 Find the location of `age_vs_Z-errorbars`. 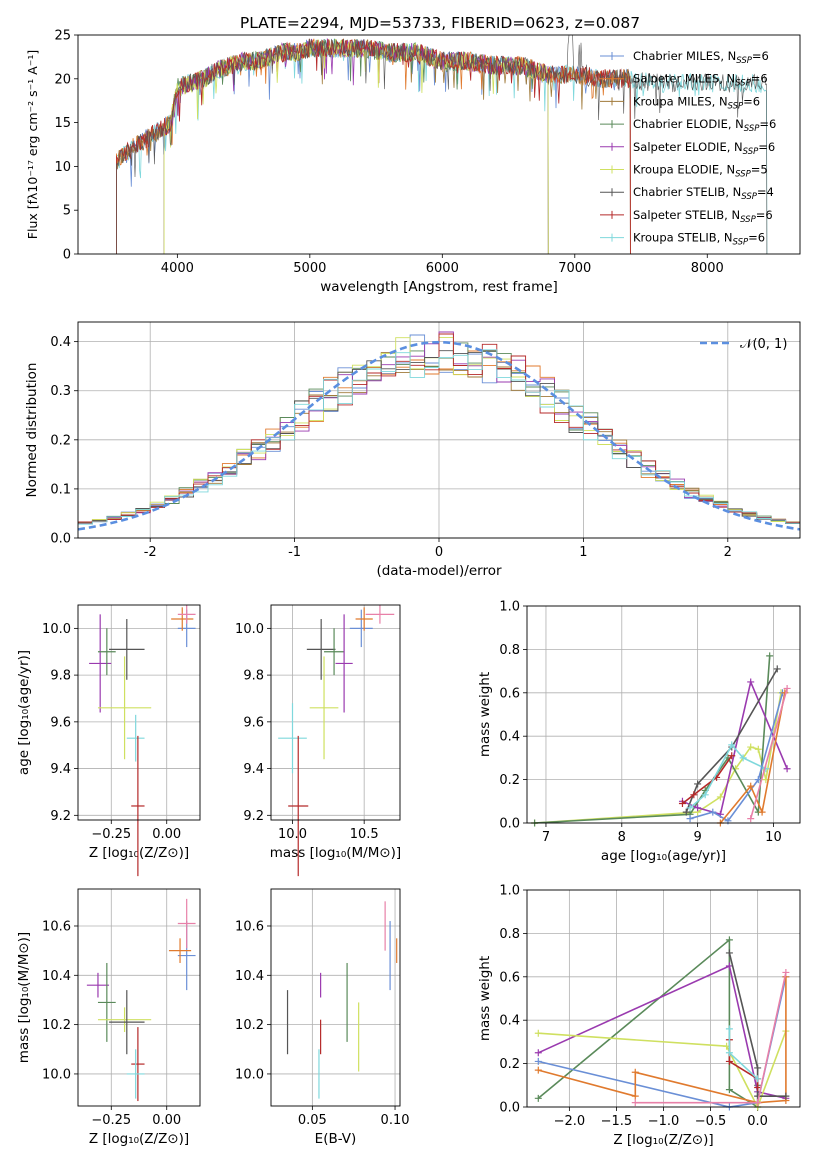

age_vs_Z-errorbars is located at coordinates (142, 741).